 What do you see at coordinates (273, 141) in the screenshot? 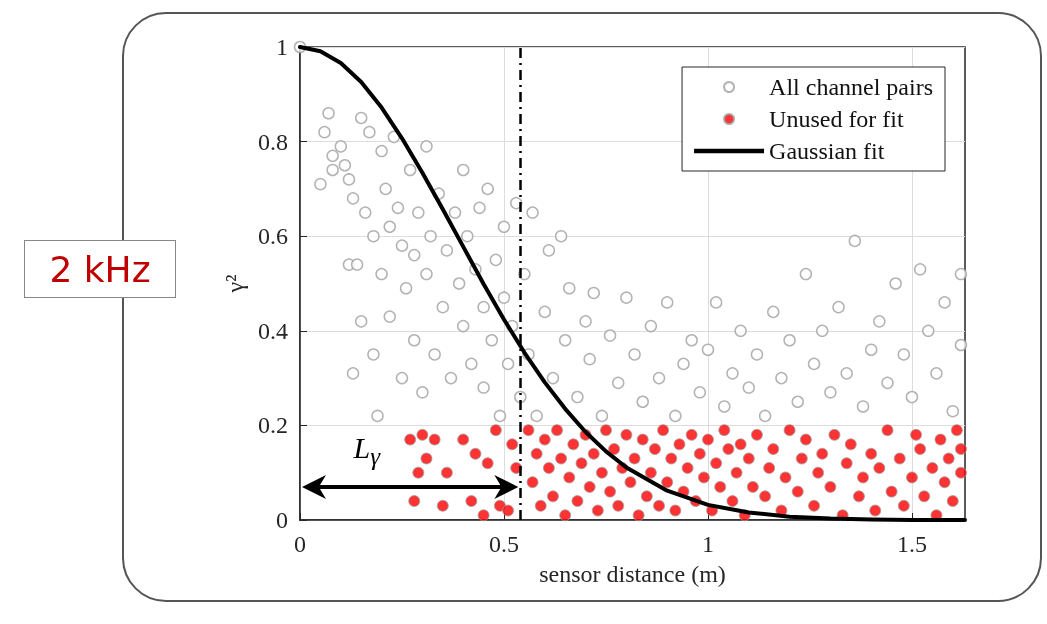
I see `y-tick-label: 0.8` at bounding box center [273, 141].